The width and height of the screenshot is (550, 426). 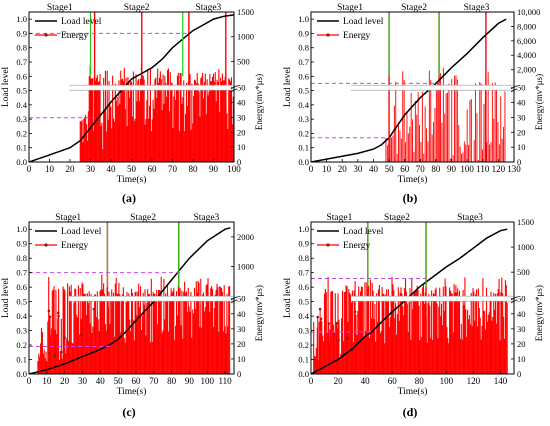 What do you see at coordinates (130, 300) in the screenshot?
I see `load-level-line` at bounding box center [130, 300].